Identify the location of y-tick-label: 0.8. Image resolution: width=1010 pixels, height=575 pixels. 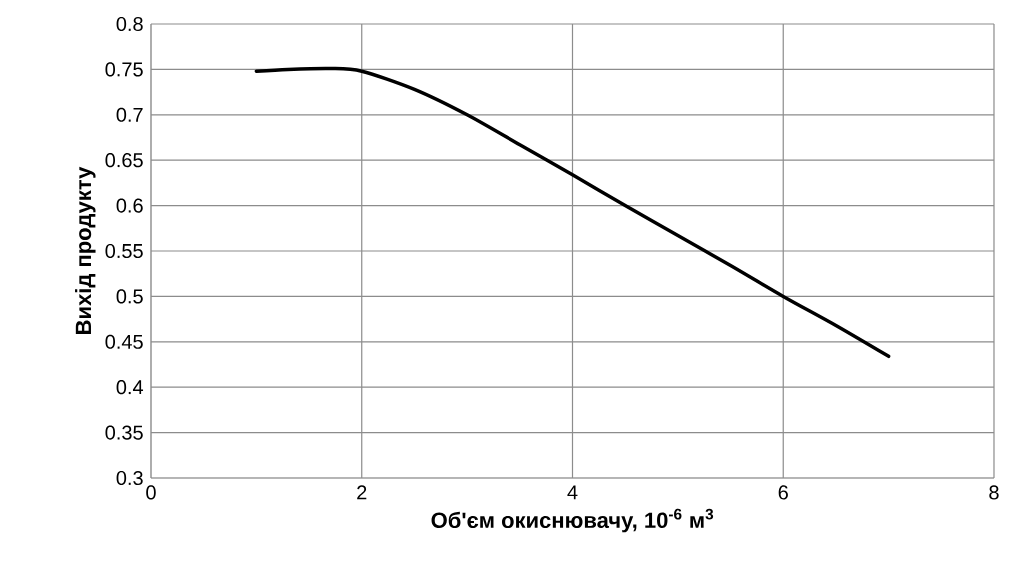
(129, 24).